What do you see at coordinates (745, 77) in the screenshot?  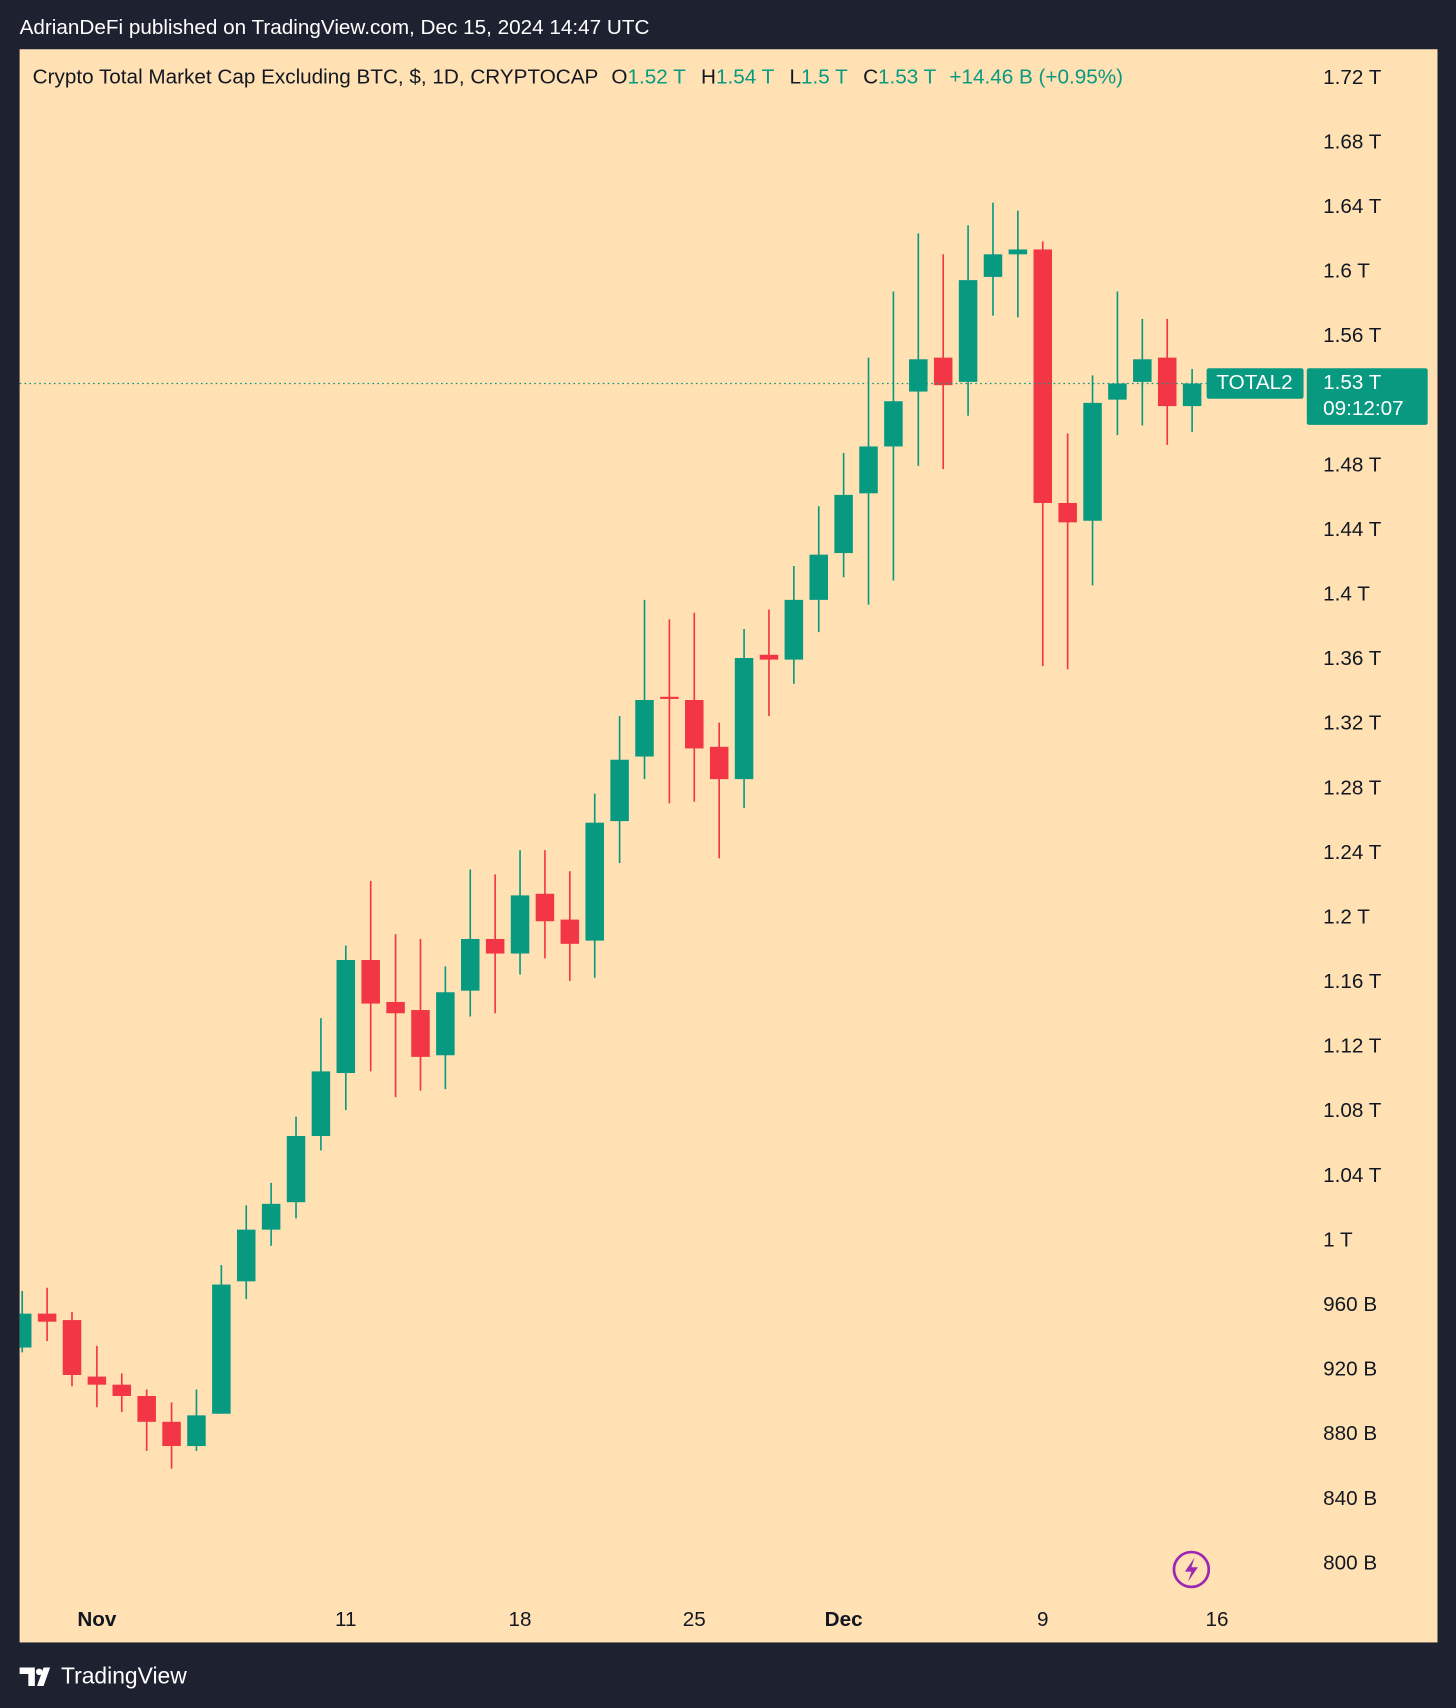 I see `legend-value: 1.54 T` at bounding box center [745, 77].